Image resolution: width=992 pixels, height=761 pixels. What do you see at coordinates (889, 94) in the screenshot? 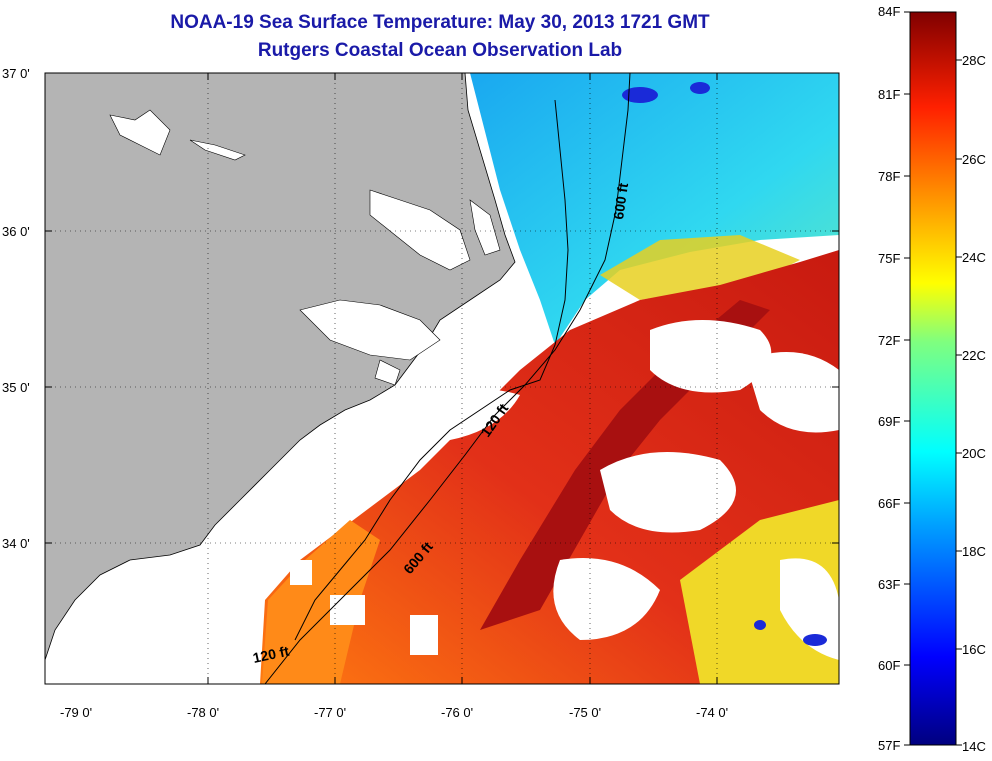
I see `colorbar-f-label: 81F` at bounding box center [889, 94].